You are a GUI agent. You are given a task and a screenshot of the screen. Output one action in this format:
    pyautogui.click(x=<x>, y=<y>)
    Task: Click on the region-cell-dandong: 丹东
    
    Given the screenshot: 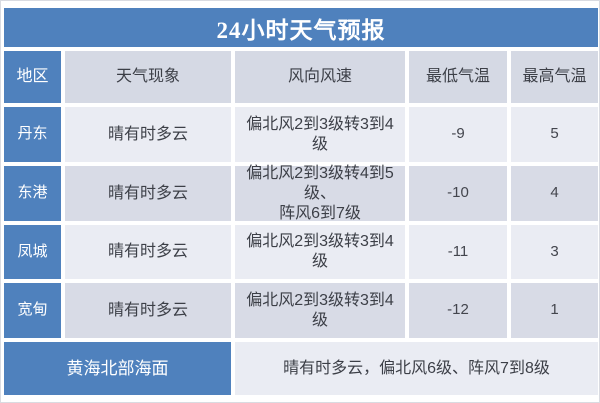 What is the action you would take?
    pyautogui.click(x=32, y=134)
    